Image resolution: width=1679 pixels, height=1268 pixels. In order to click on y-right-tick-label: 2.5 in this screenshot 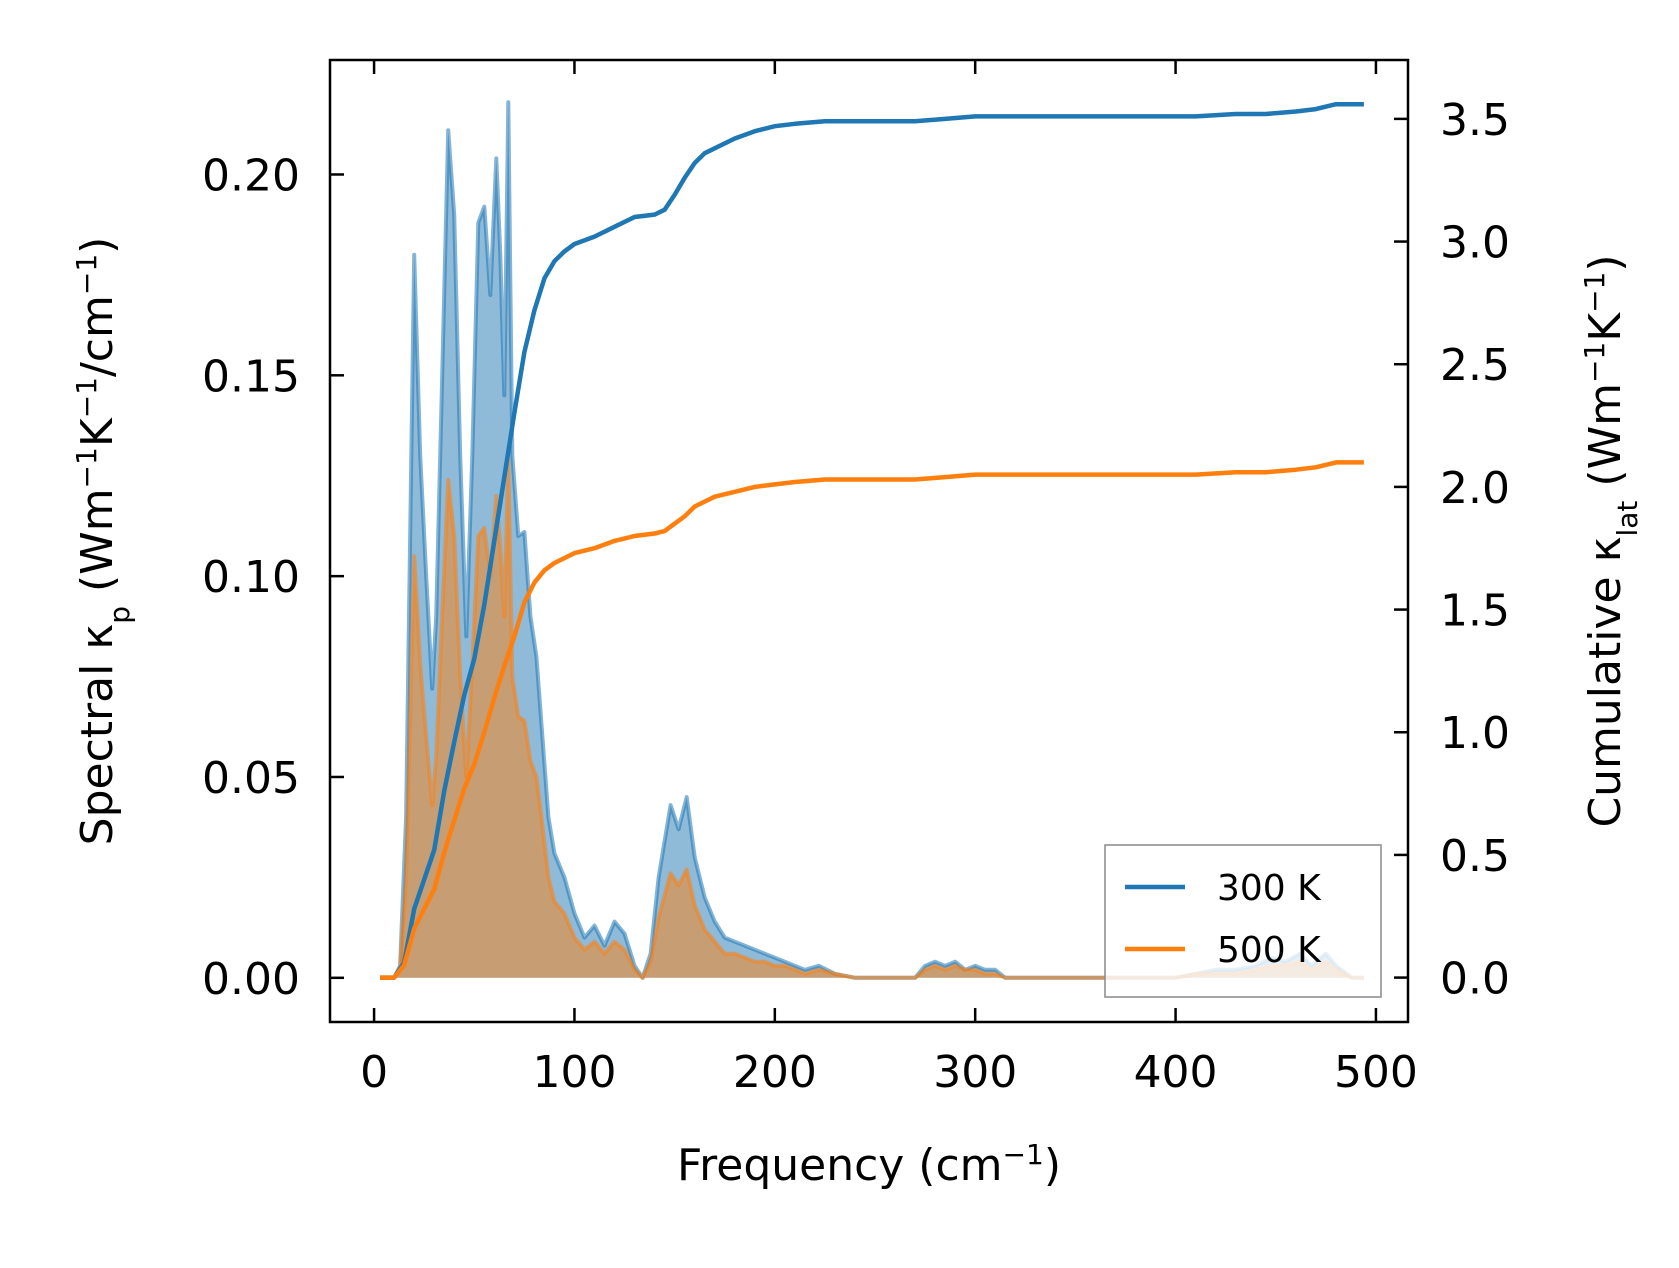, I will do `click(1475, 365)`.